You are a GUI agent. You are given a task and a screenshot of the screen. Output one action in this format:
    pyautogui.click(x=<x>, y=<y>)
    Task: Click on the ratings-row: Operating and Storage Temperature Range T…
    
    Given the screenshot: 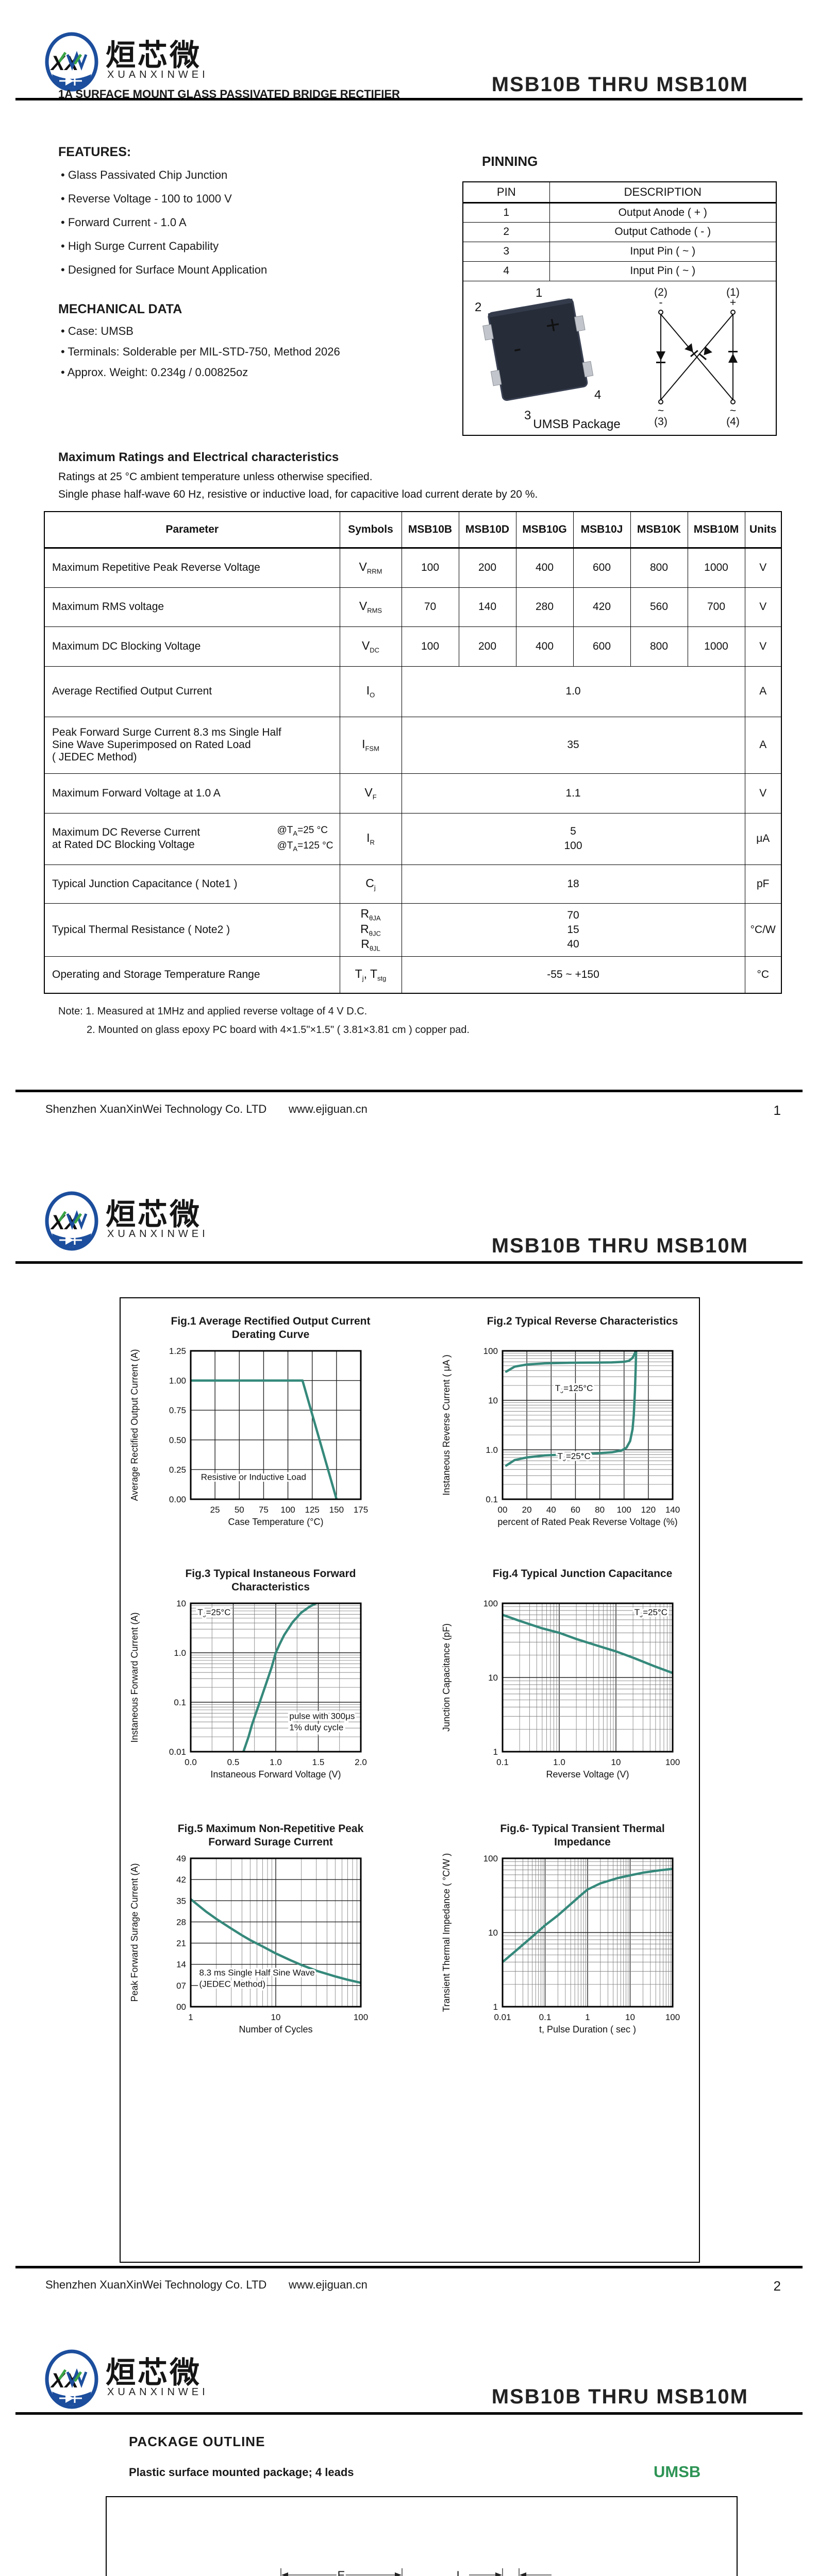 What is the action you would take?
    pyautogui.click(x=413, y=975)
    